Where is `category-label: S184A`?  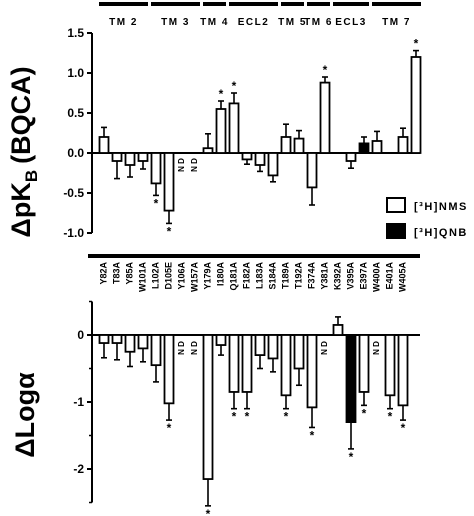
category-label: S184A is located at coordinates (272, 276).